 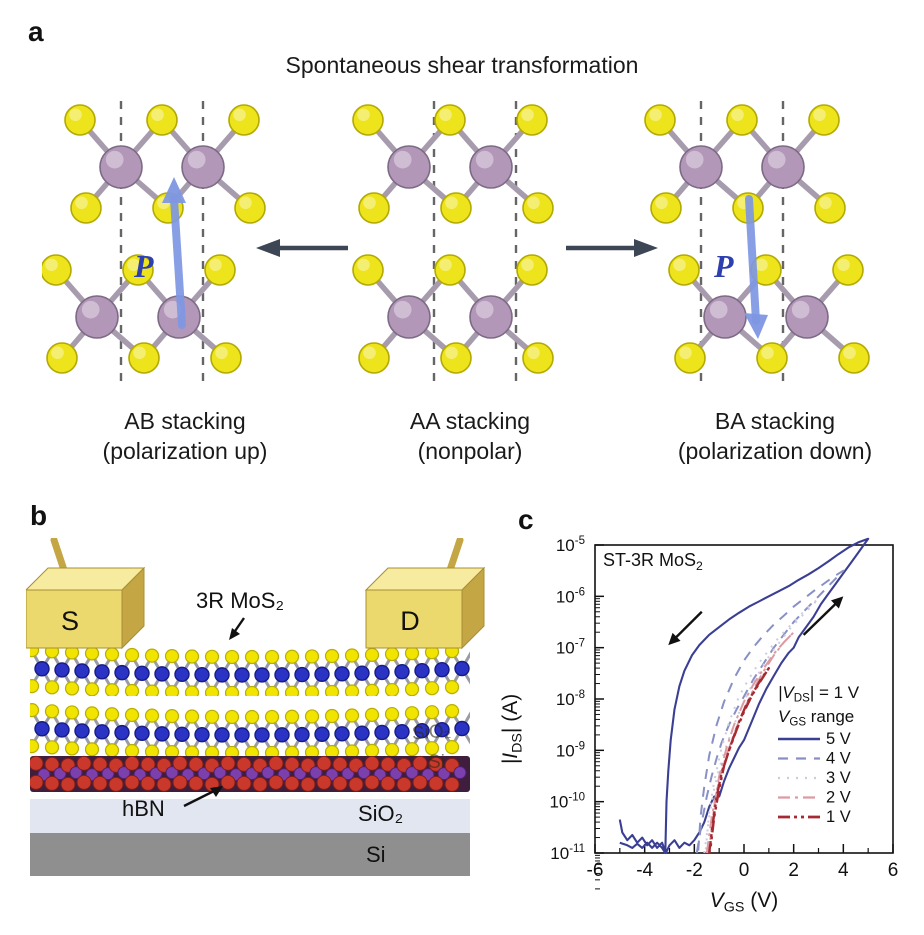 What do you see at coordinates (838, 817) in the screenshot?
I see `legend-entry-label: 1 V` at bounding box center [838, 817].